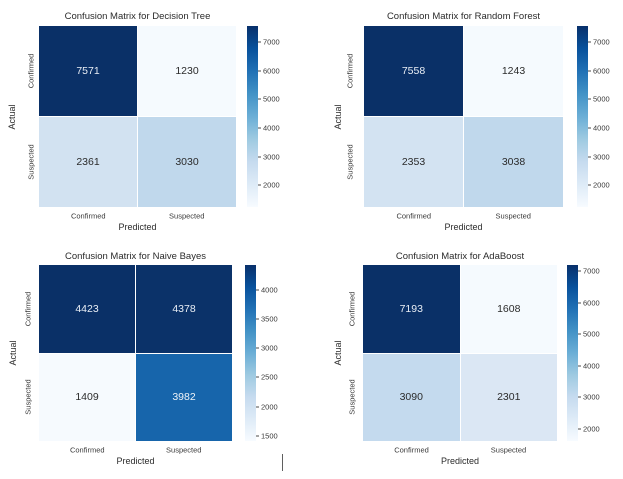 The width and height of the screenshot is (623, 479). I want to click on heatmap-cell: 4378, so click(184, 309).